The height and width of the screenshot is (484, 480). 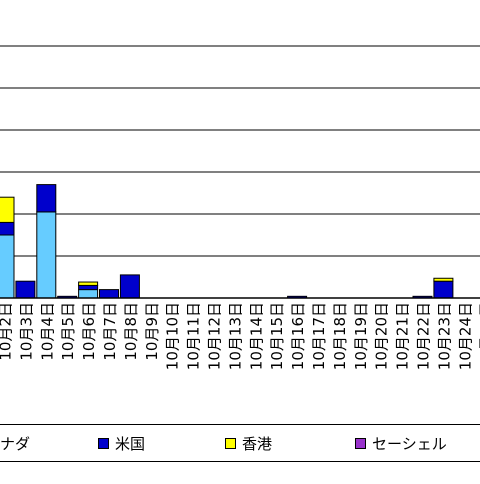 What do you see at coordinates (173, 336) in the screenshot?
I see `x-tick-label: 10月10日` at bounding box center [173, 336].